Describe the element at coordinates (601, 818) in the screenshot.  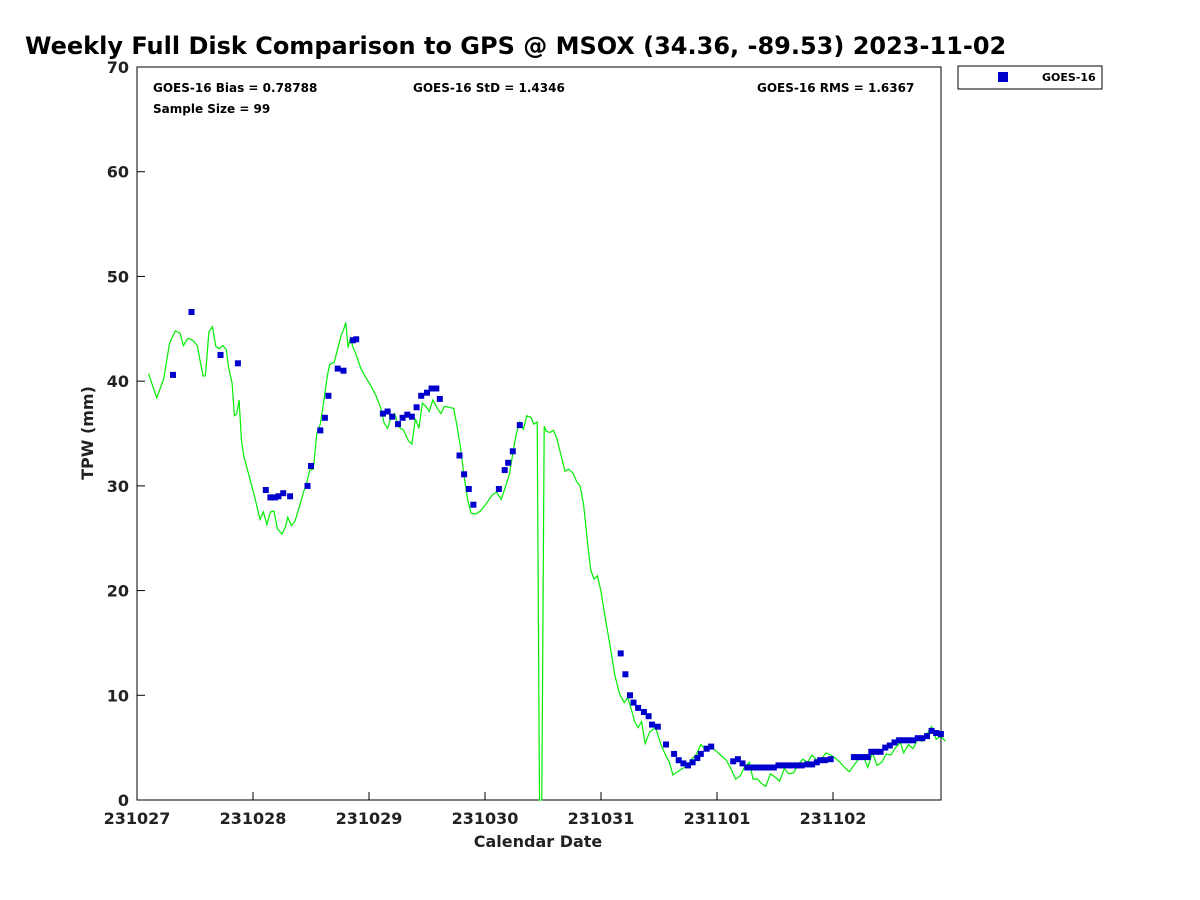
I see `x-tick-label: 231031` at that location.